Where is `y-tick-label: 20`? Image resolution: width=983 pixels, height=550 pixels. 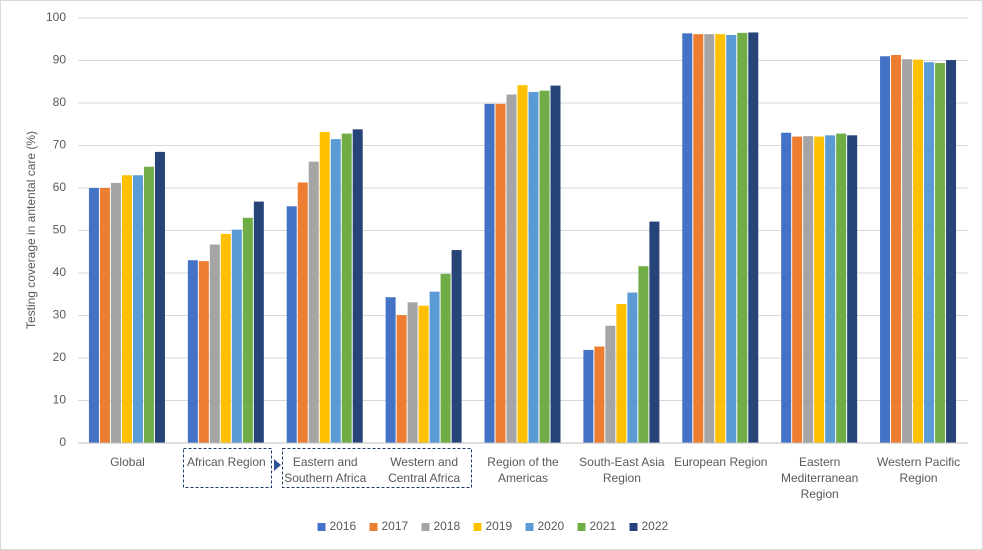
y-tick-label: 20 is located at coordinates (60, 357).